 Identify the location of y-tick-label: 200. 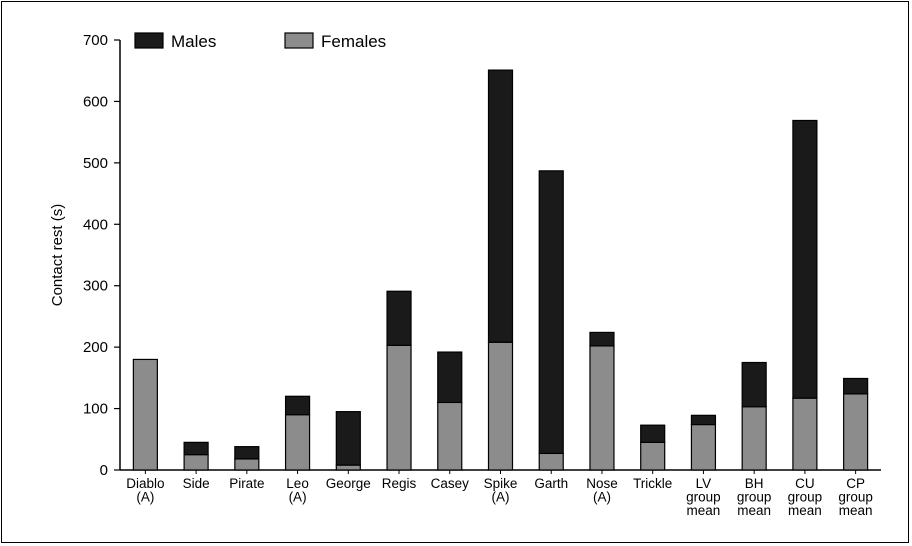
(95, 347).